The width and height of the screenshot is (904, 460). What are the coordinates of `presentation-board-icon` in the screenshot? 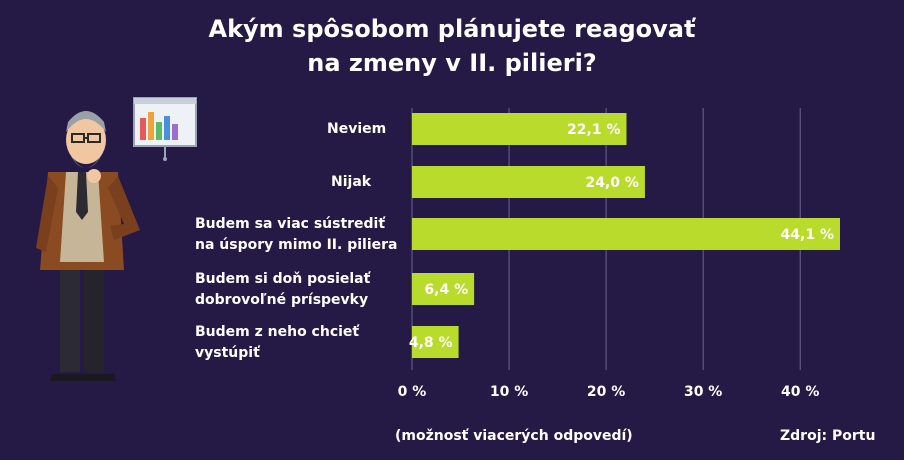 It's located at (165, 129).